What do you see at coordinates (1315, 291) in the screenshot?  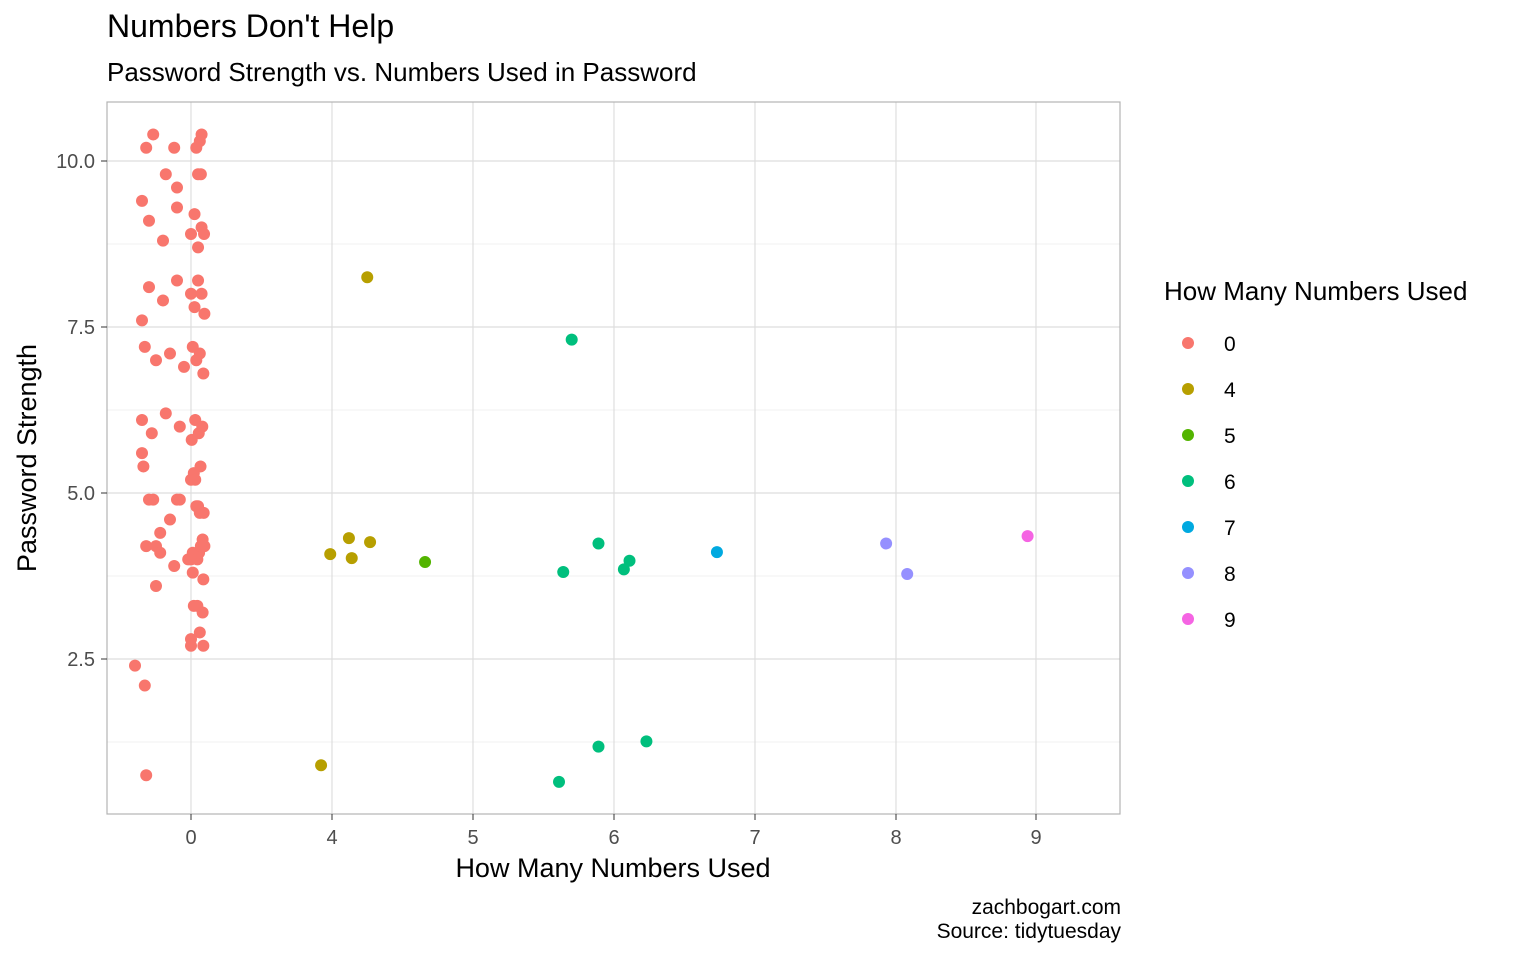 I see `legend-title: How Many Numbers Used` at bounding box center [1315, 291].